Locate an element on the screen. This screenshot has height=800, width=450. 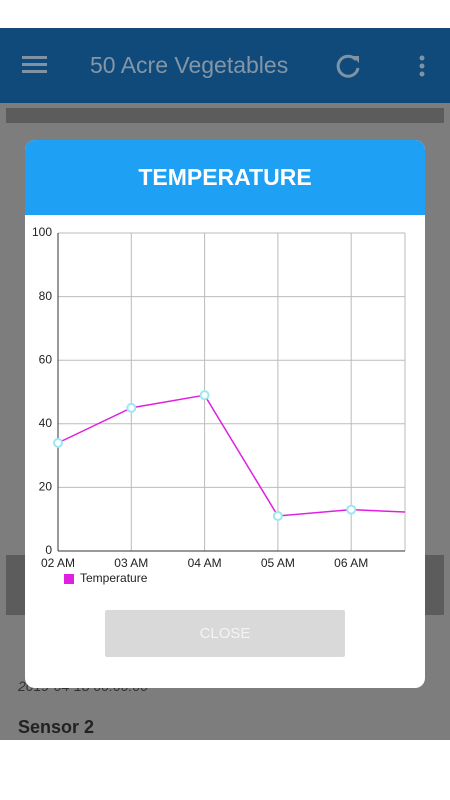
y-tick-label: 20 is located at coordinates (46, 487).